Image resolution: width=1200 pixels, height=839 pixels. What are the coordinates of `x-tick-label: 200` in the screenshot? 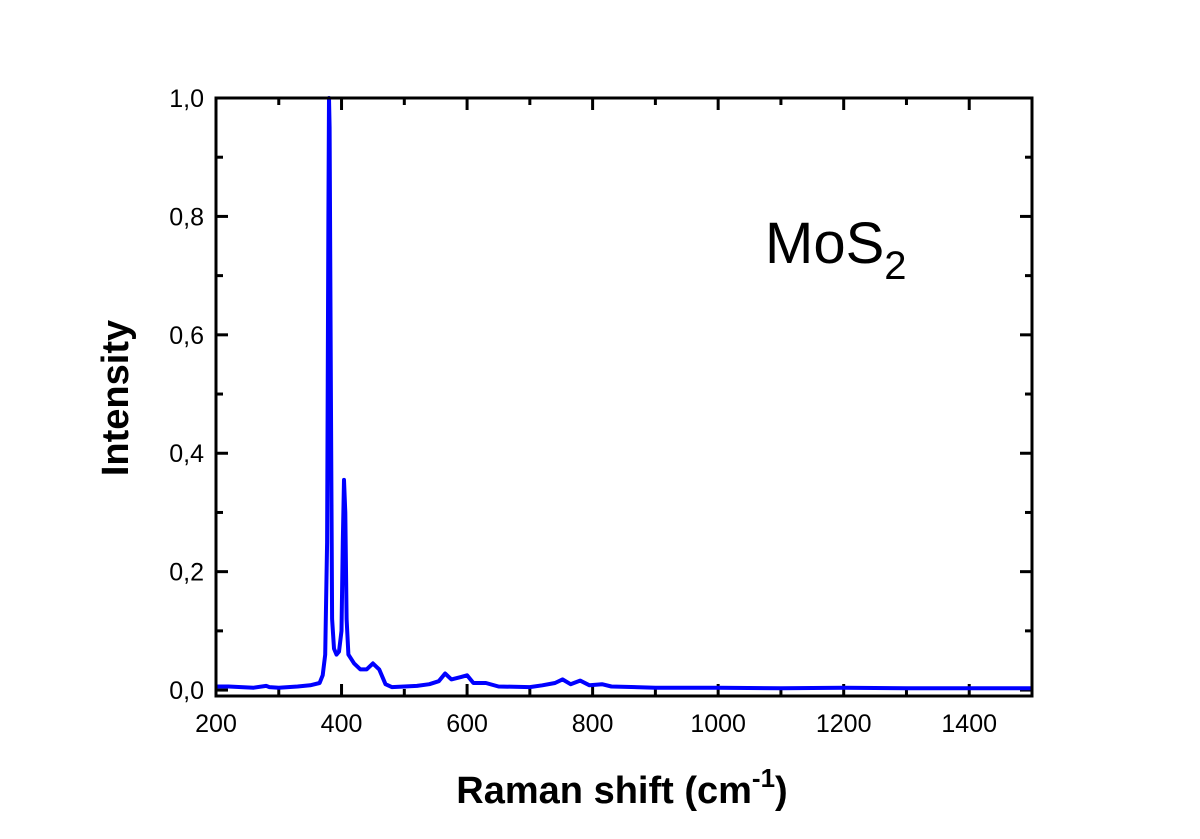 It's located at (216, 724).